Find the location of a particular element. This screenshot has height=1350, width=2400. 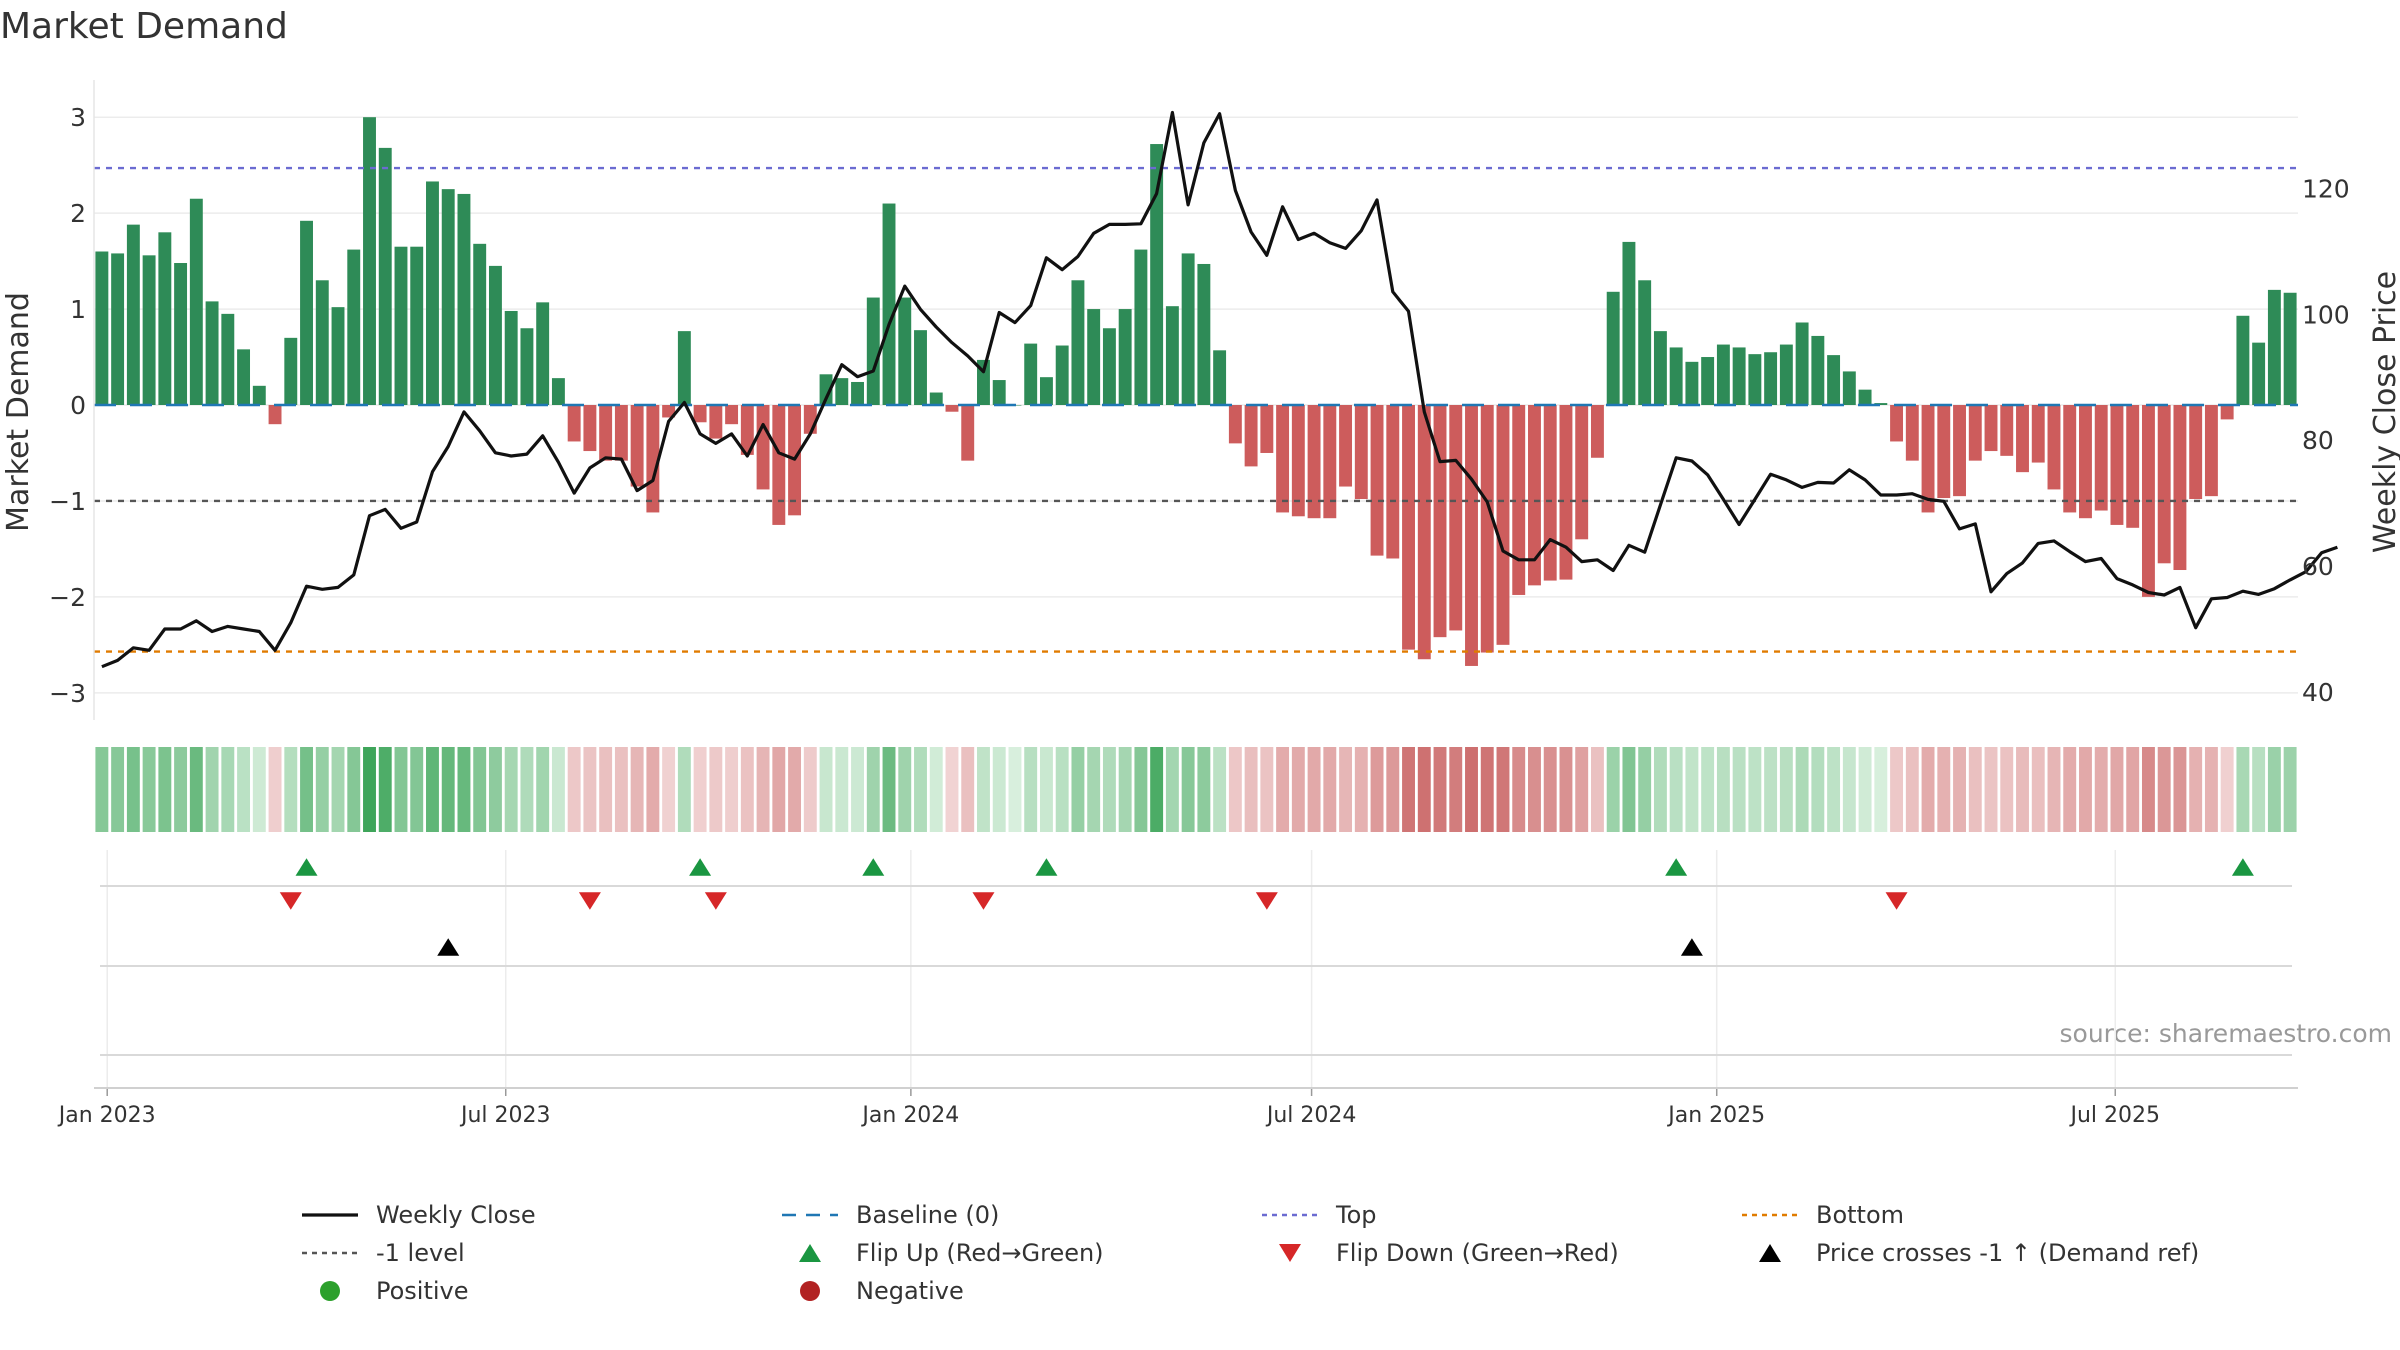

legend-label: Flip Down (Green→Red) is located at coordinates (1477, 1253).